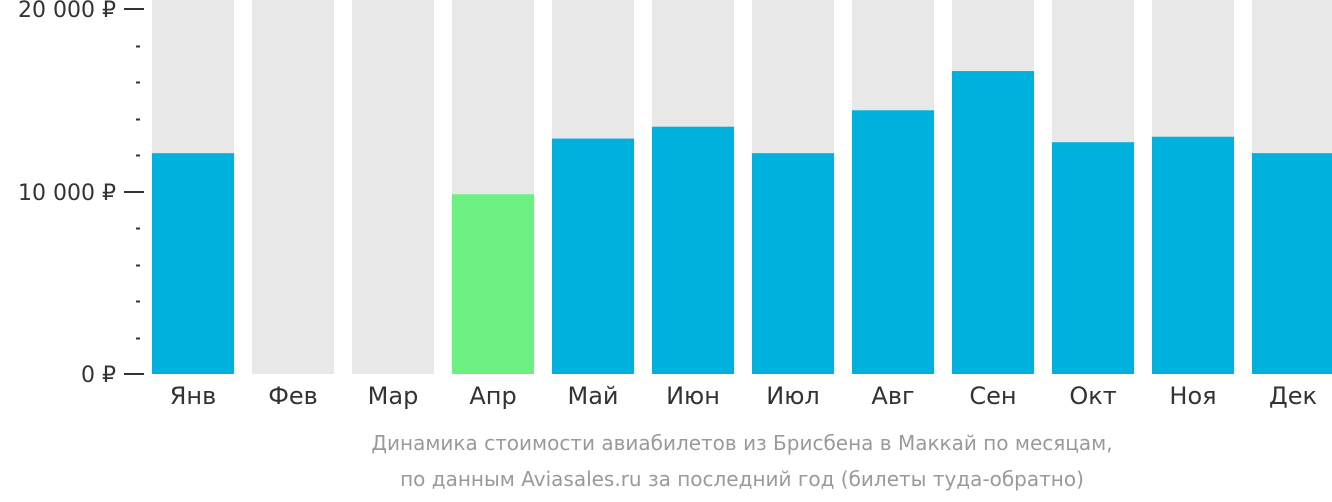 The height and width of the screenshot is (502, 1332). I want to click on y-tick-label-1: 0 ₽, so click(98, 375).